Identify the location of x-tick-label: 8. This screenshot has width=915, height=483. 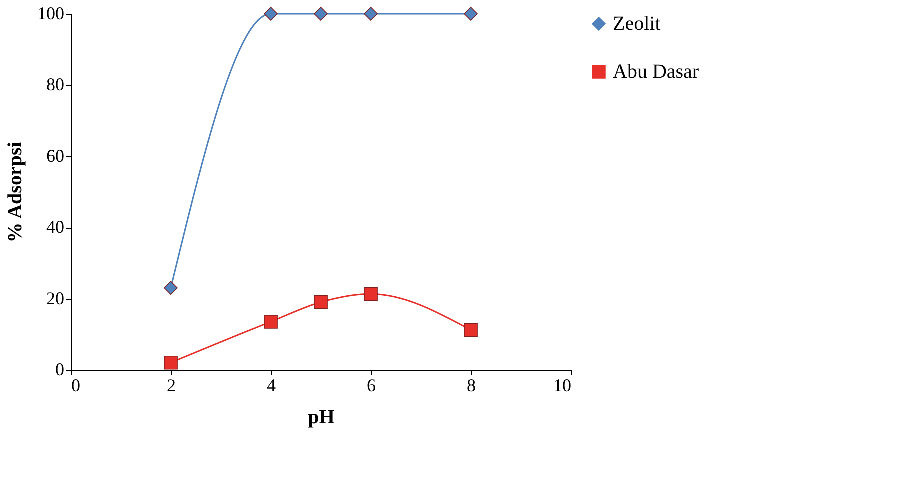
(471, 386).